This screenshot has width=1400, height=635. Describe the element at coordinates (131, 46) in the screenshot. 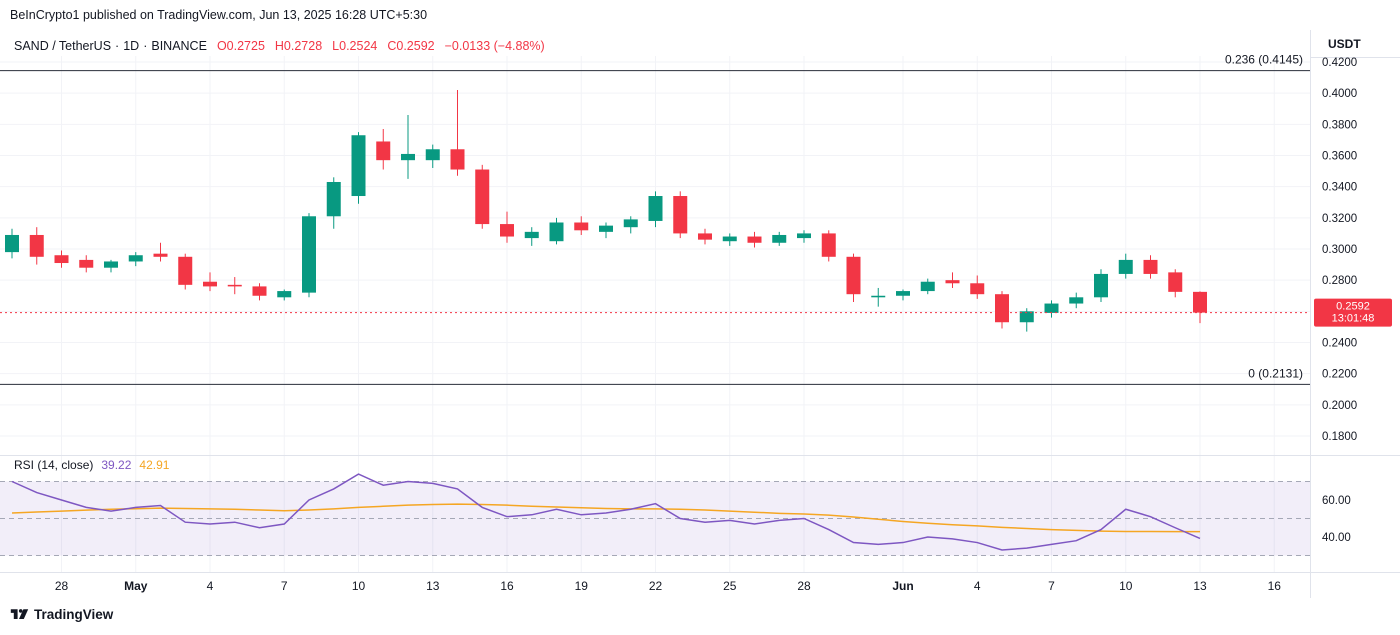

I see `interval-label: 1D` at that location.